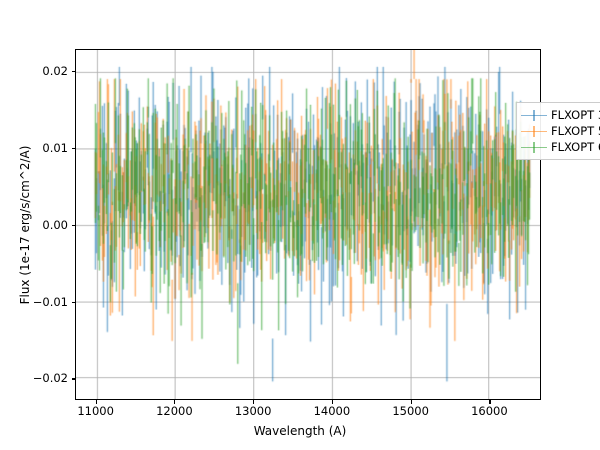 The width and height of the screenshot is (600, 450). I want to click on legend: FLXOPT 30 FLXOPT 50 FLXOPT 67, so click(558, 131).